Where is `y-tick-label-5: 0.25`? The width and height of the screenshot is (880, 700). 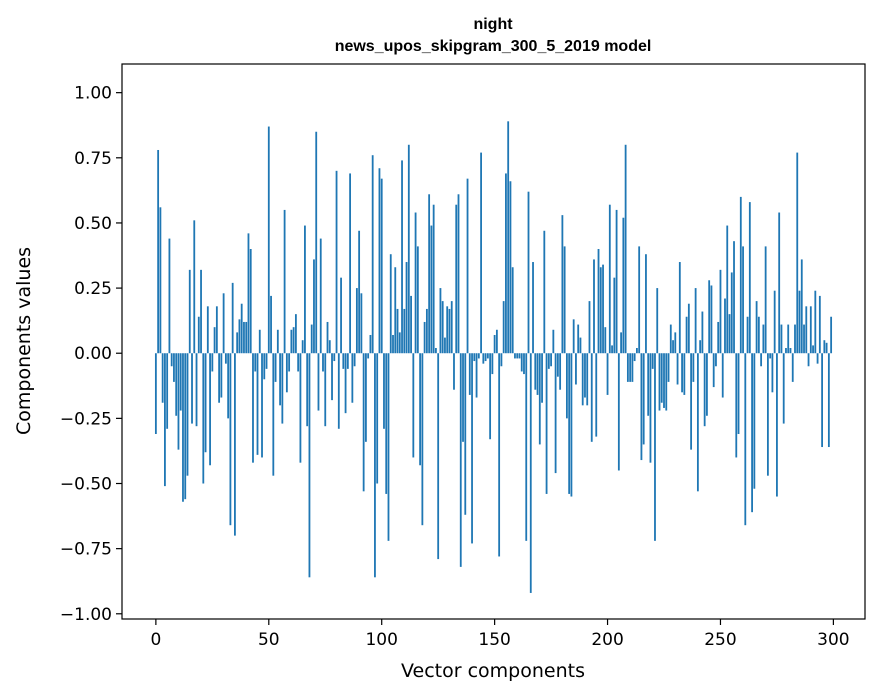 y-tick-label-5: 0.25 is located at coordinates (93, 289).